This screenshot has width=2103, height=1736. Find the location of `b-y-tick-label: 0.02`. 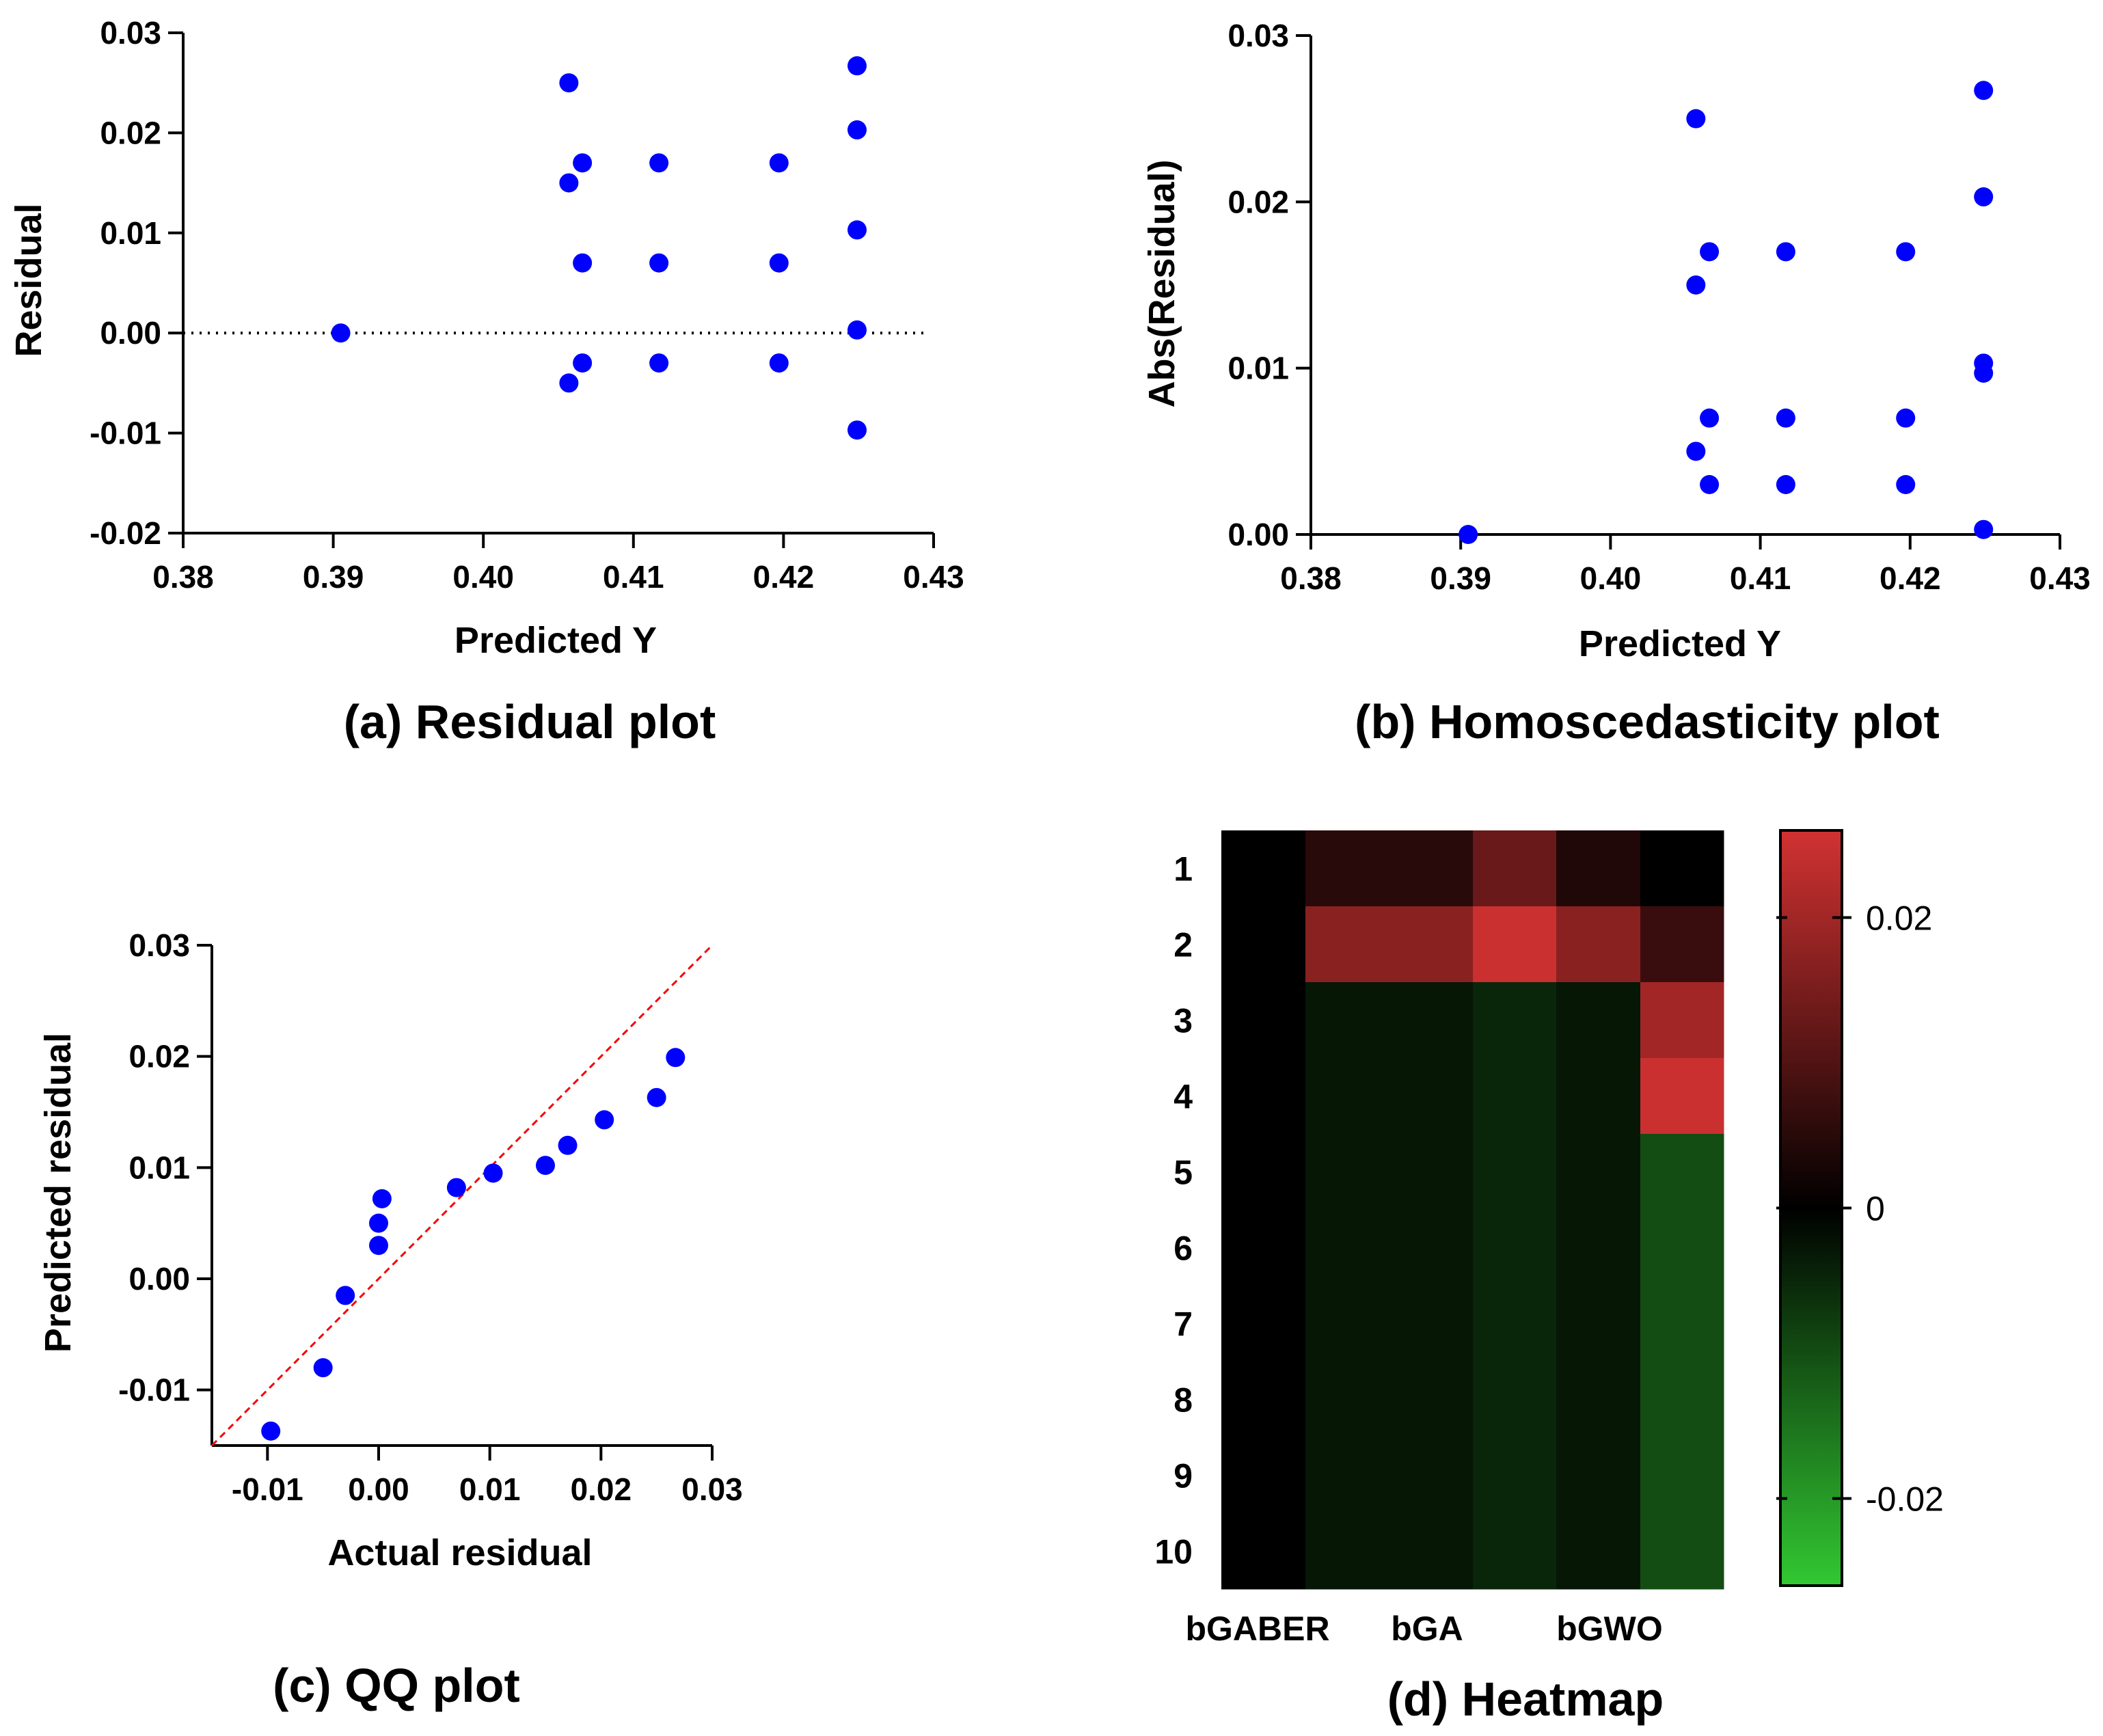

b-y-tick-label: 0.02 is located at coordinates (1258, 201).